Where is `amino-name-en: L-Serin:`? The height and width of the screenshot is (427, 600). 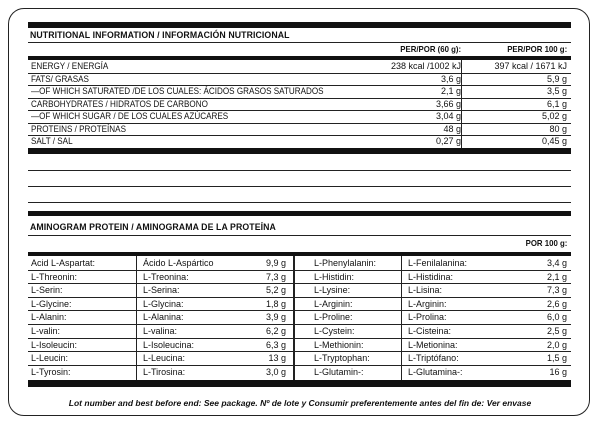 amino-name-en: L-Serin: is located at coordinates (47, 290).